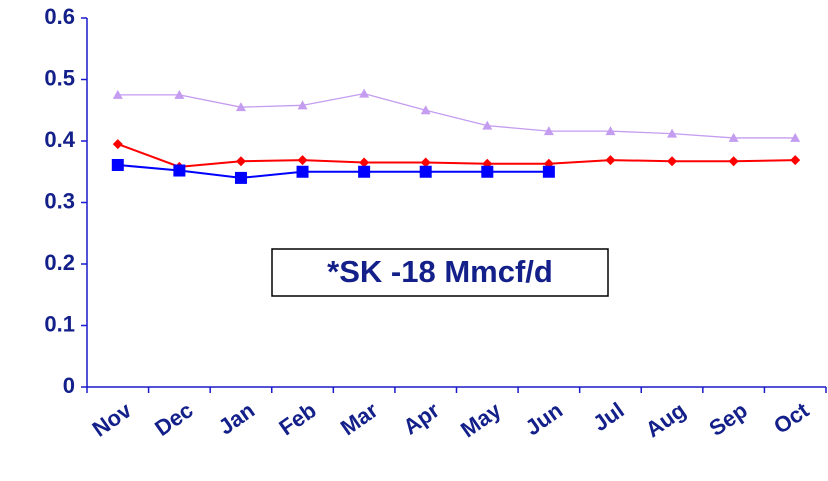 The width and height of the screenshot is (828, 481). Describe the element at coordinates (236, 418) in the screenshot. I see `x-tick-label: Jan` at that location.